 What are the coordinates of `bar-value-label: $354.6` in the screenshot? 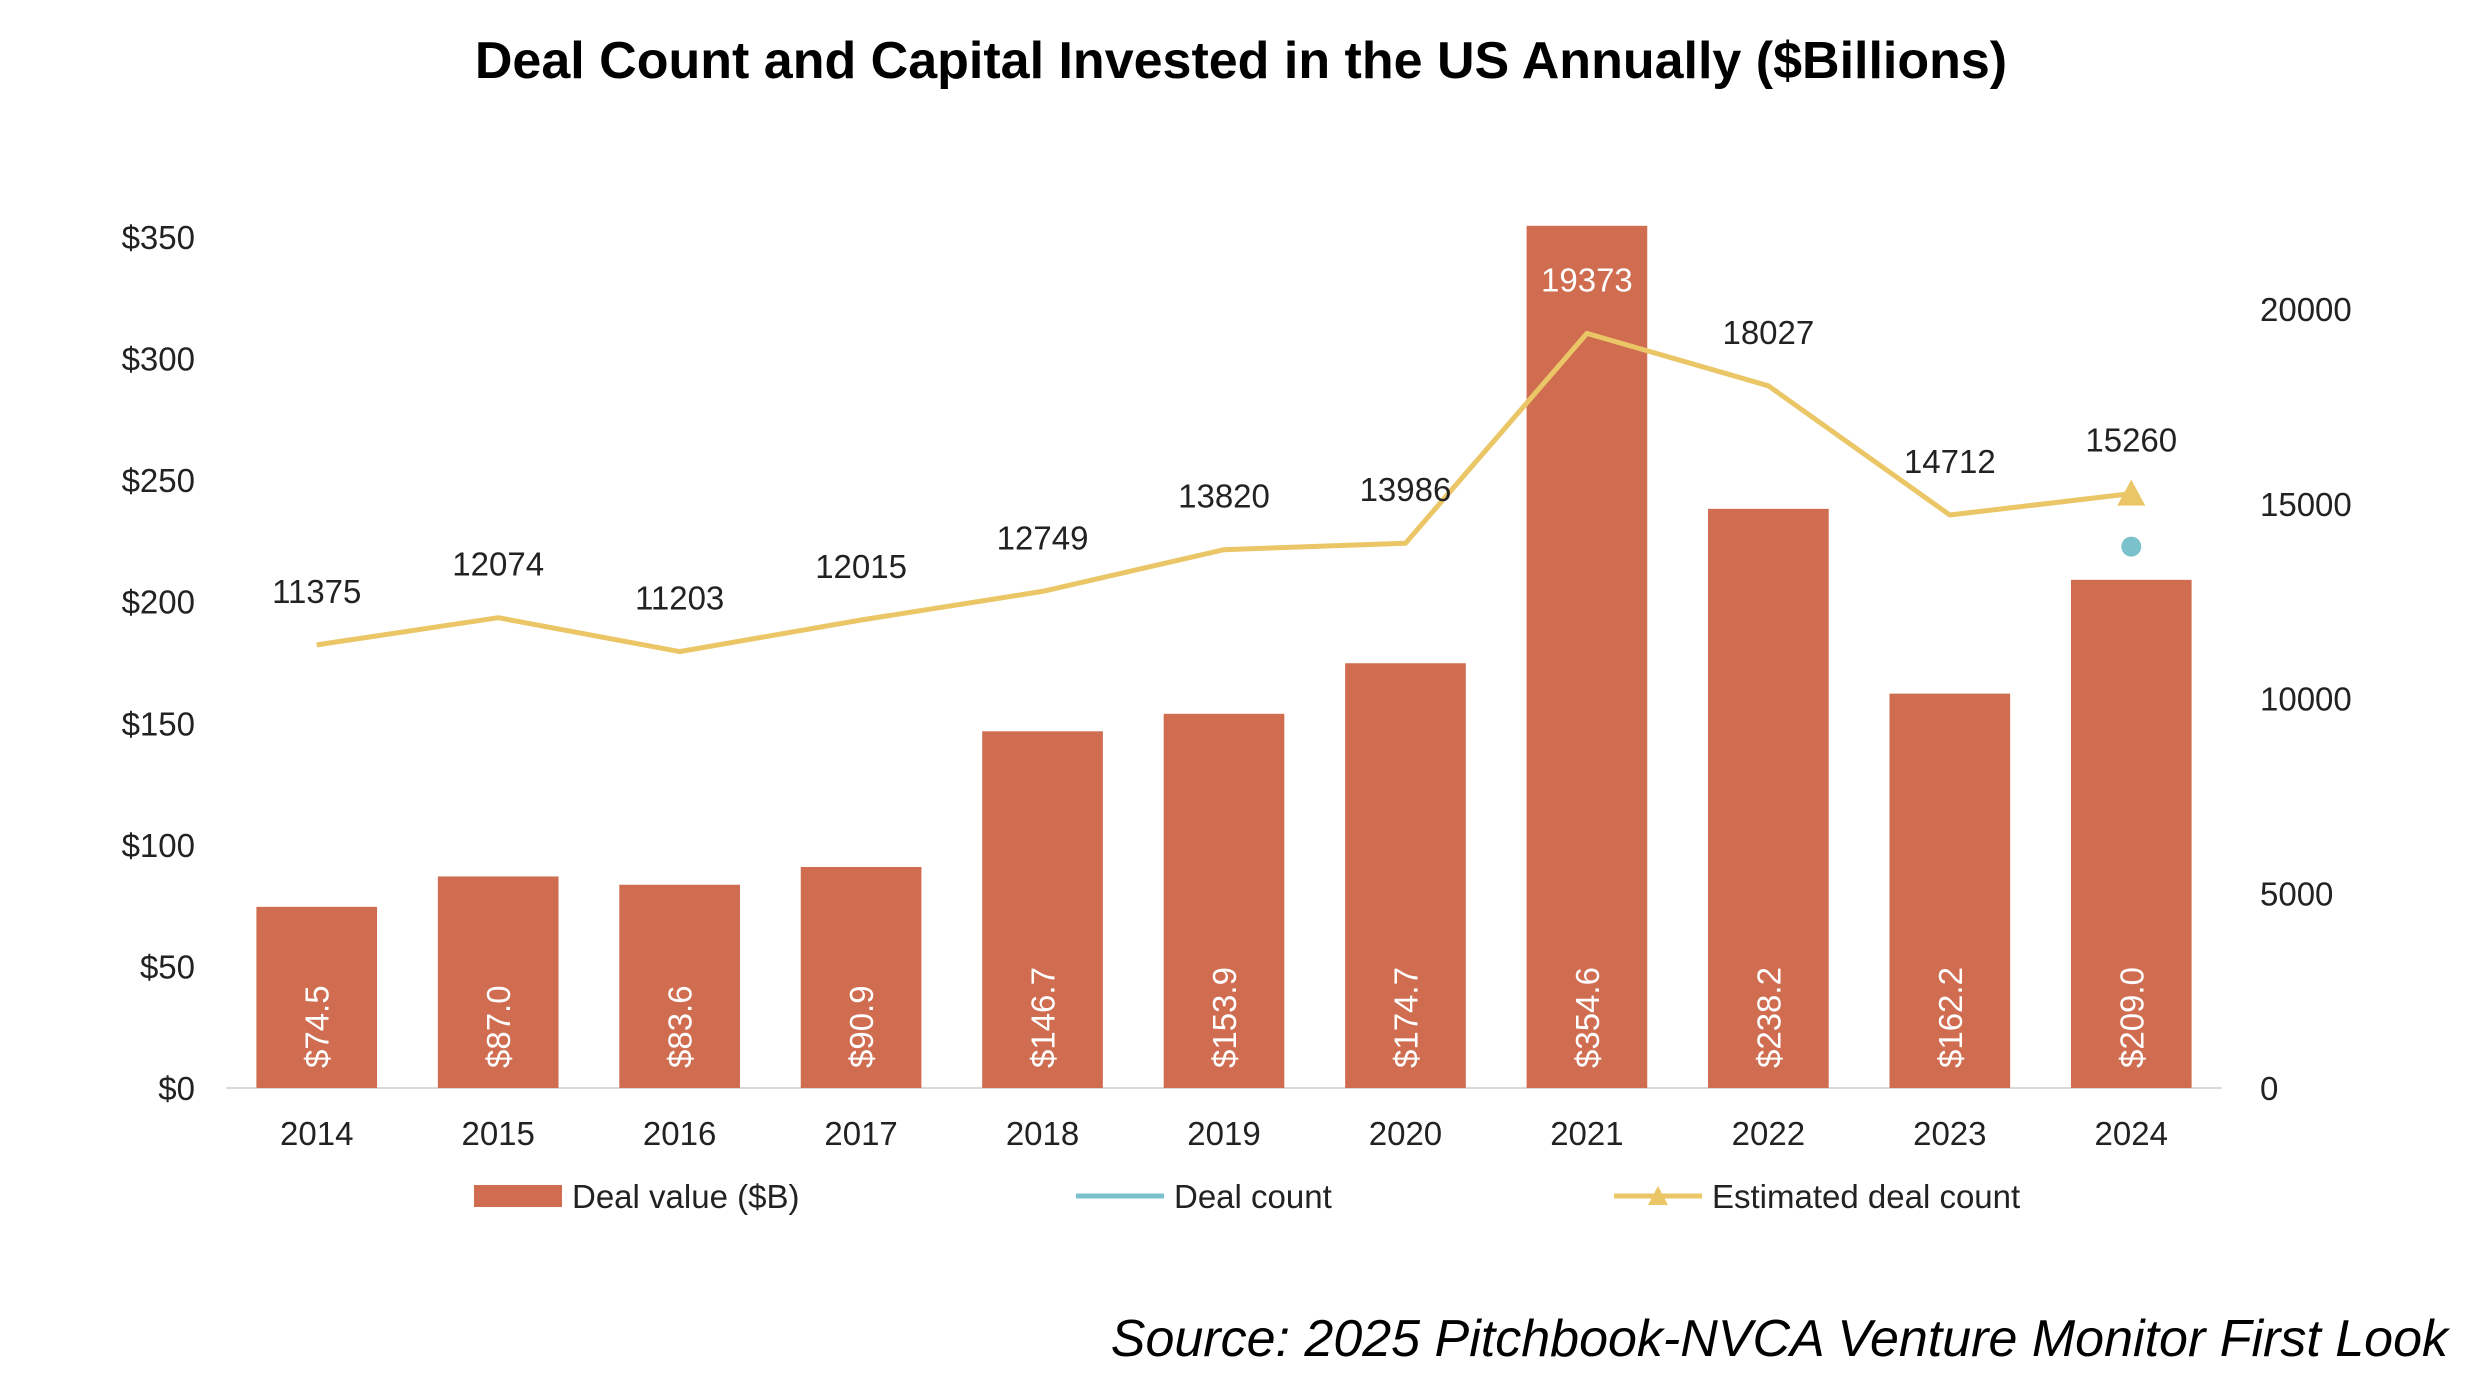 It's located at (1587, 1017).